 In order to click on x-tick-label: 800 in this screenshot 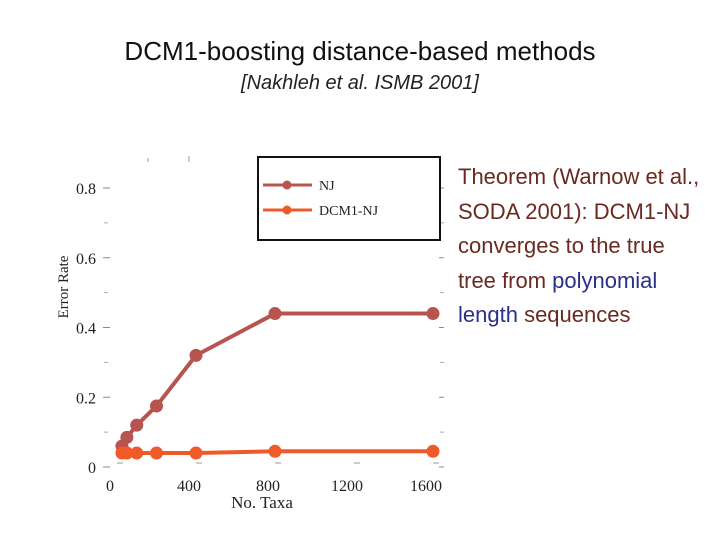, I will do `click(268, 486)`.